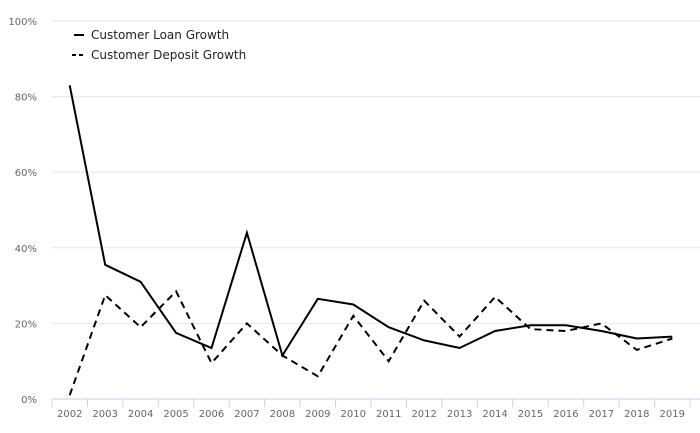 This screenshot has height=433, width=700. I want to click on x-tick-label: 2005, so click(175, 414).